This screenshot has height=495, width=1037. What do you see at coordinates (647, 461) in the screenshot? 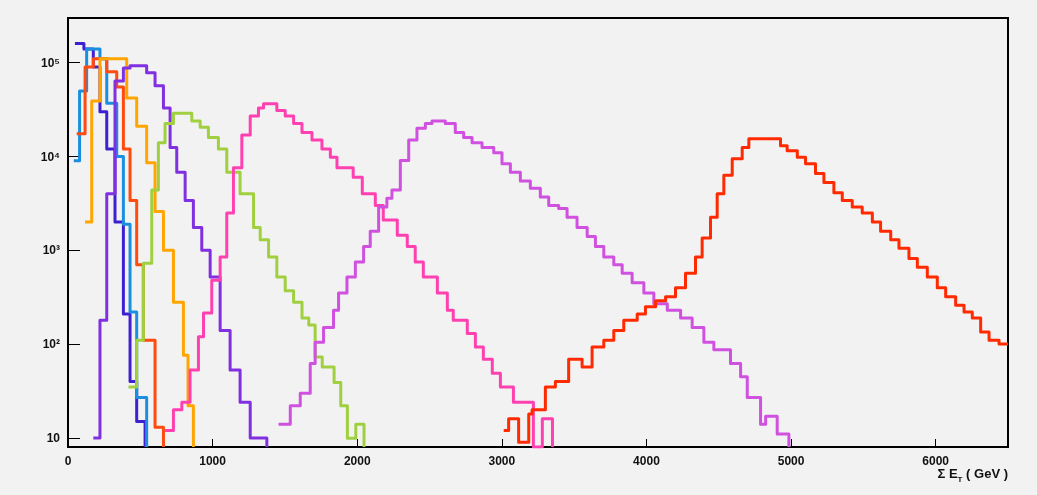
I see `x-tick-label: 4000` at bounding box center [647, 461].